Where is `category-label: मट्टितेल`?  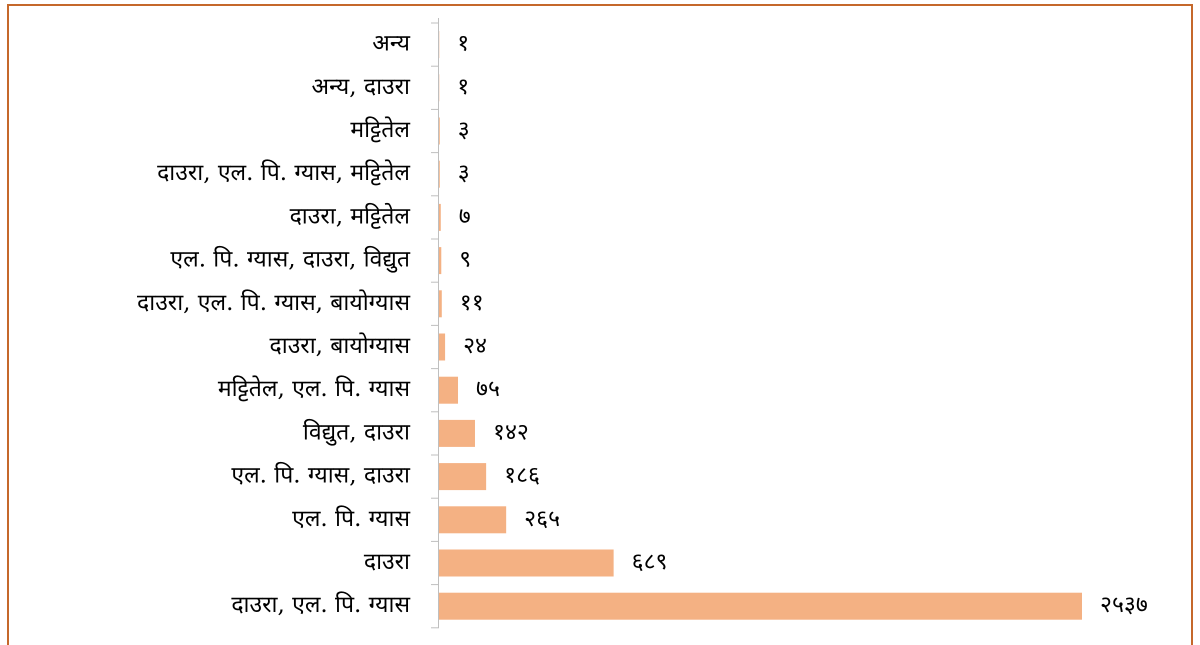
category-label: मट्टितेल is located at coordinates (380, 129).